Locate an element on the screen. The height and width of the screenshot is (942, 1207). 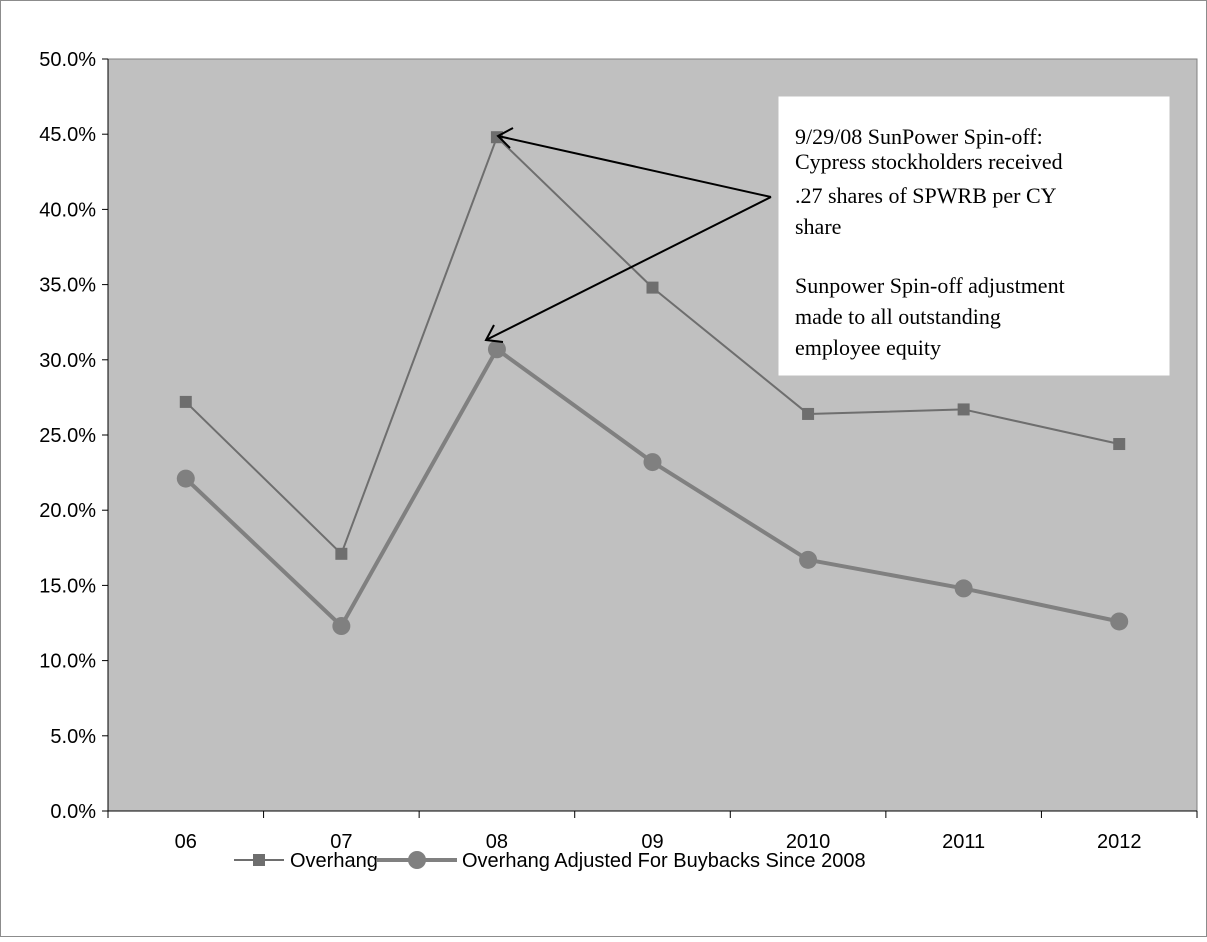
y-tick-label: 10.0% is located at coordinates (67, 662).